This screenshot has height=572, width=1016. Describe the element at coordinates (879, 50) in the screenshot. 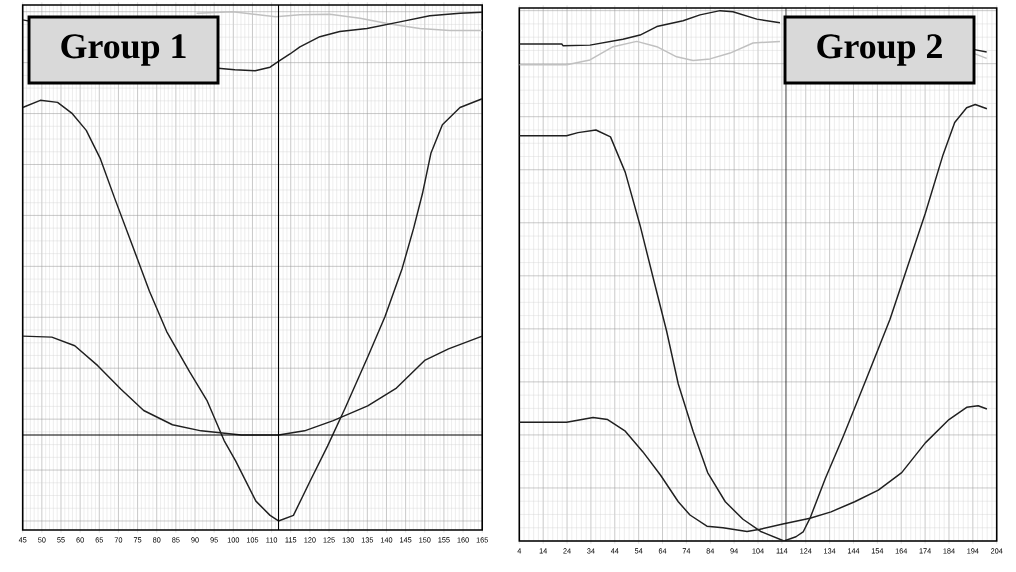

I see `text: Group 2` at that location.